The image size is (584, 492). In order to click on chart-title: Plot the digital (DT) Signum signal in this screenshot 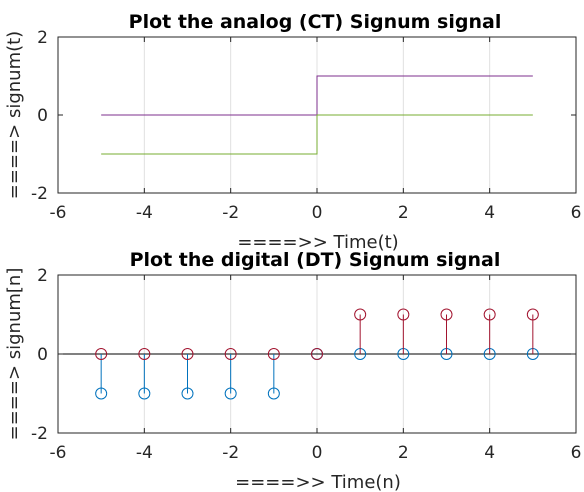, I will do `click(315, 260)`.